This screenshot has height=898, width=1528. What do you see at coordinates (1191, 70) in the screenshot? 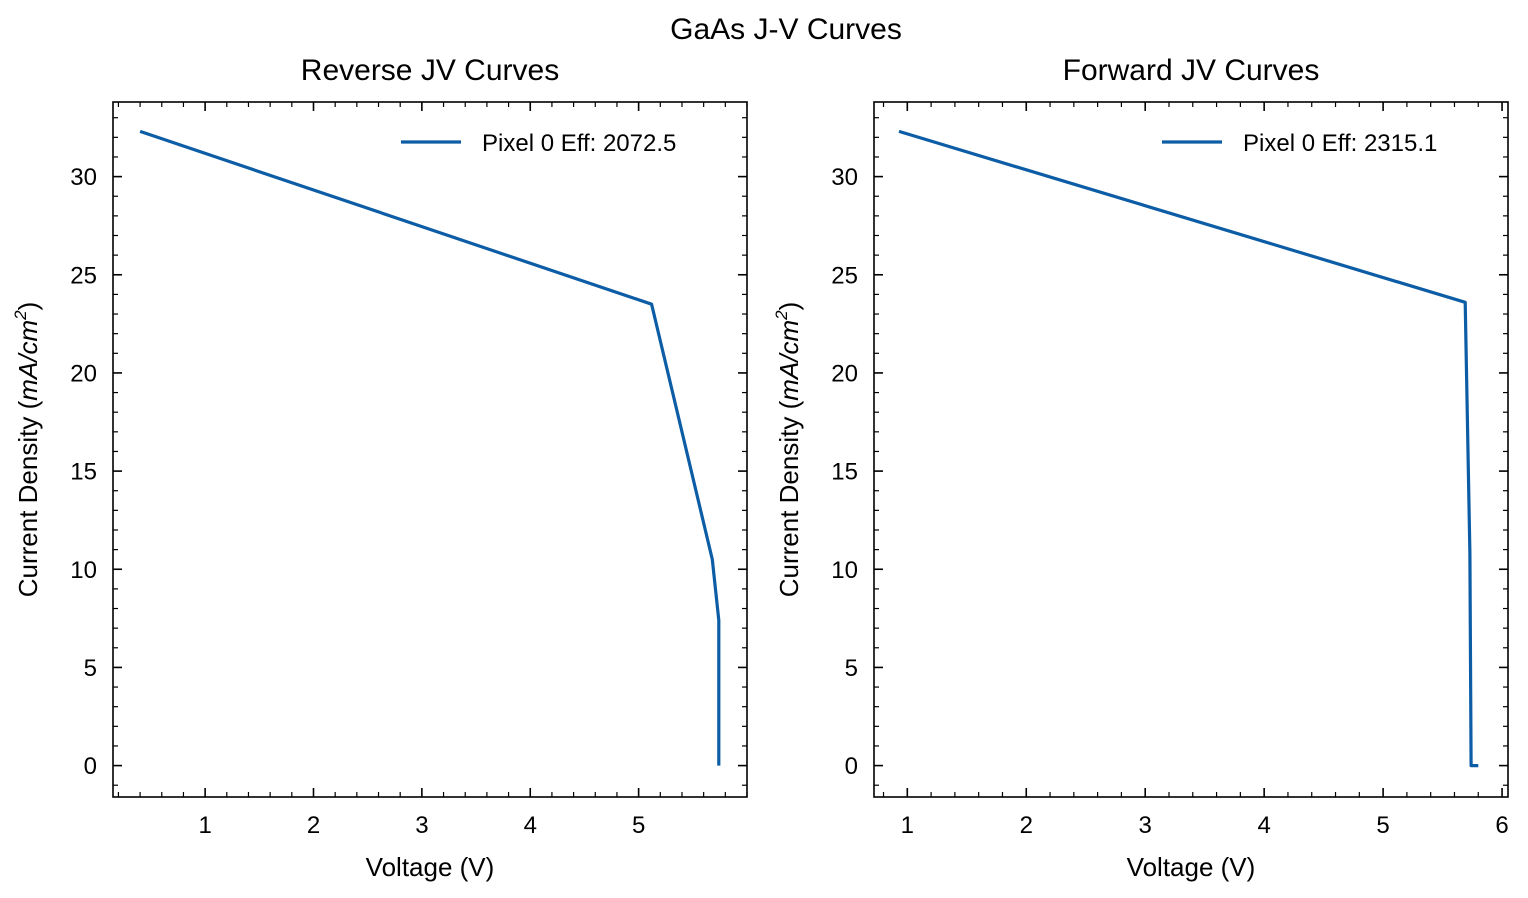
I see `subplot-title: Forward JV Curves` at bounding box center [1191, 70].